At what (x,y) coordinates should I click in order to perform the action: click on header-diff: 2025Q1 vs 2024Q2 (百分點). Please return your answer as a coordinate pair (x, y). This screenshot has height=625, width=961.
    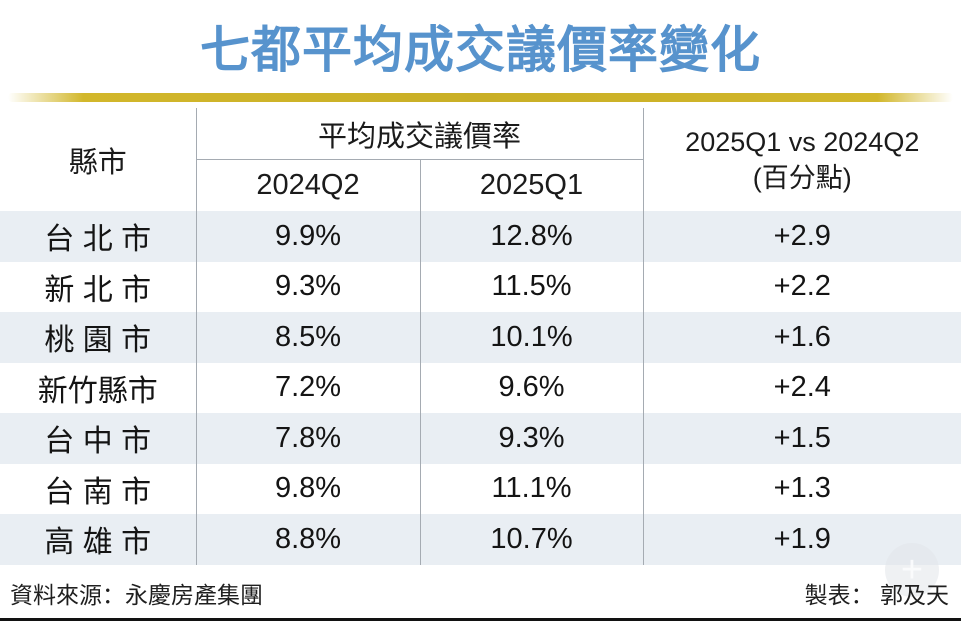
    Looking at the image, I should click on (801, 159).